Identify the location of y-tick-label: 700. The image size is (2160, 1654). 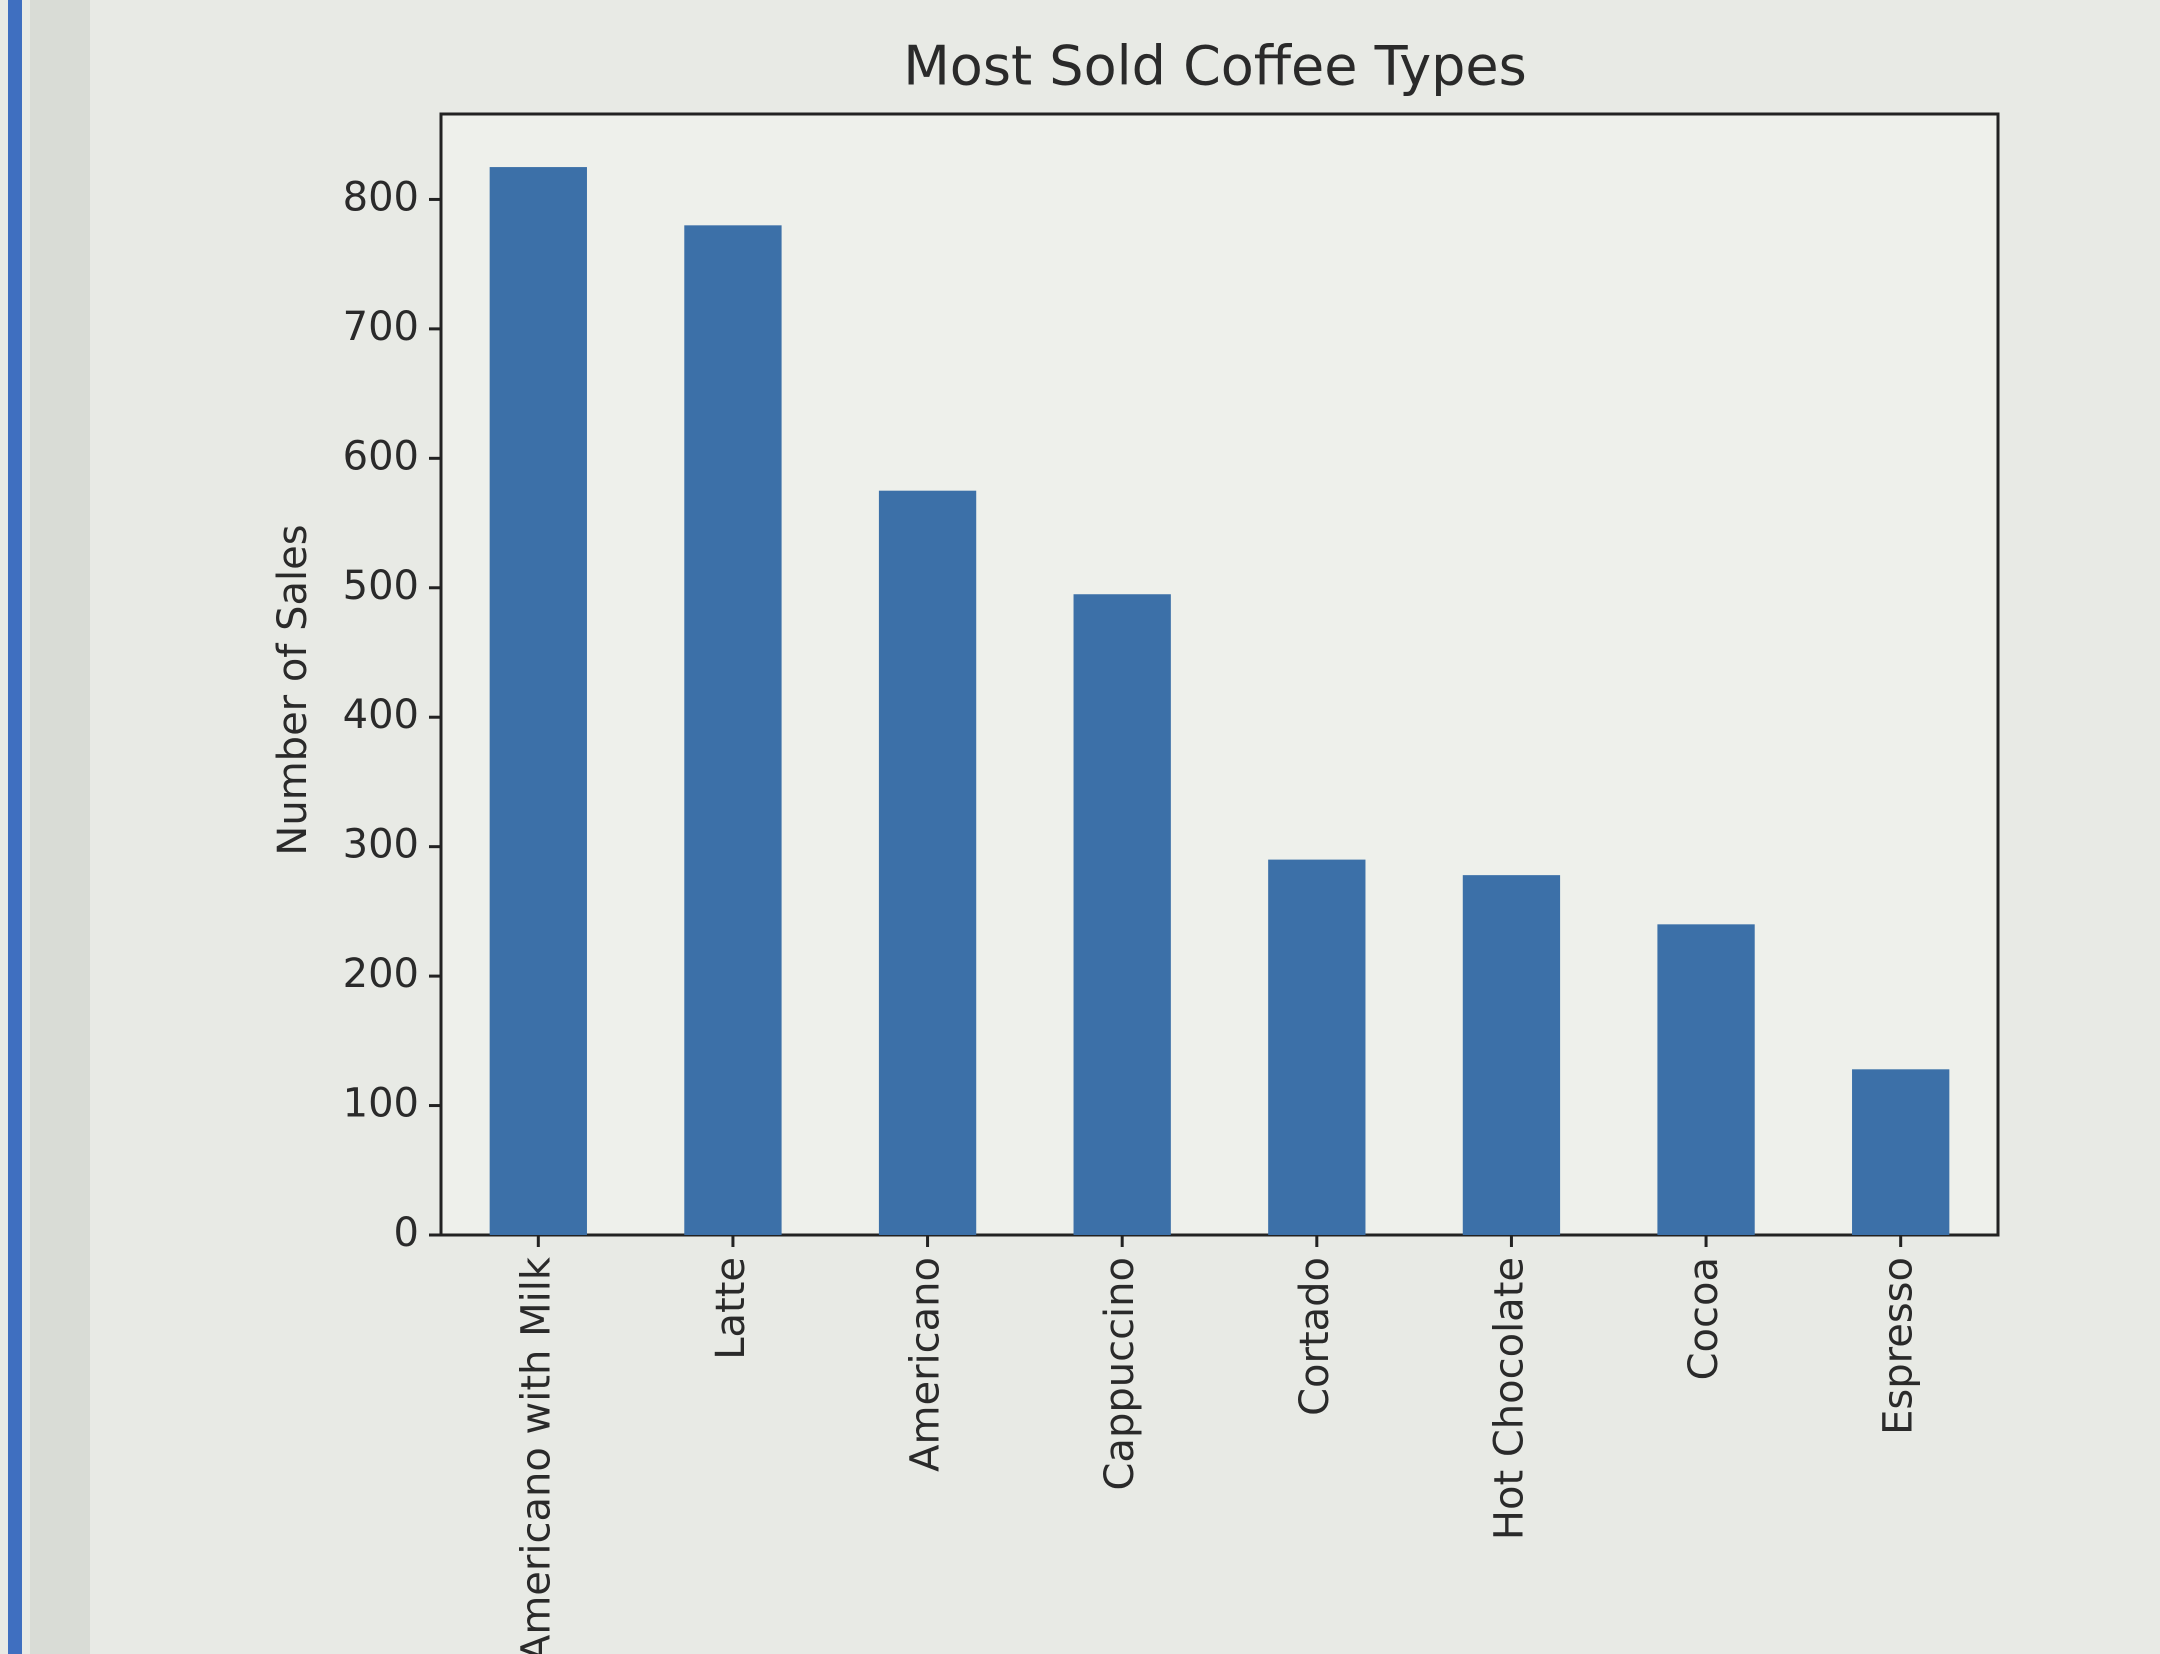
(381, 327).